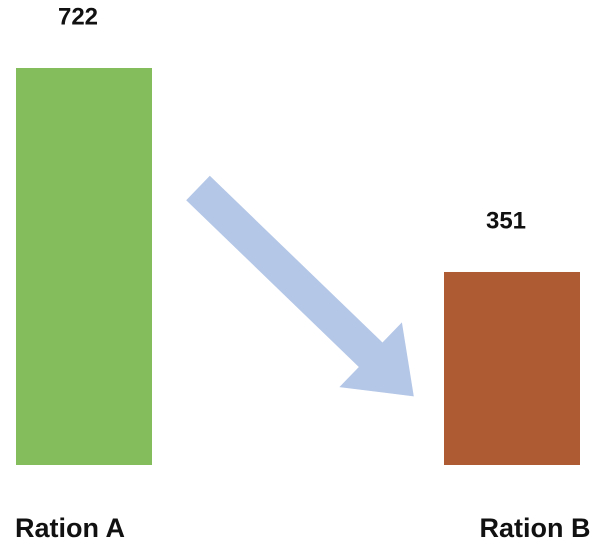 The width and height of the screenshot is (600, 548). Describe the element at coordinates (78, 16) in the screenshot. I see `value-label: 722` at that location.